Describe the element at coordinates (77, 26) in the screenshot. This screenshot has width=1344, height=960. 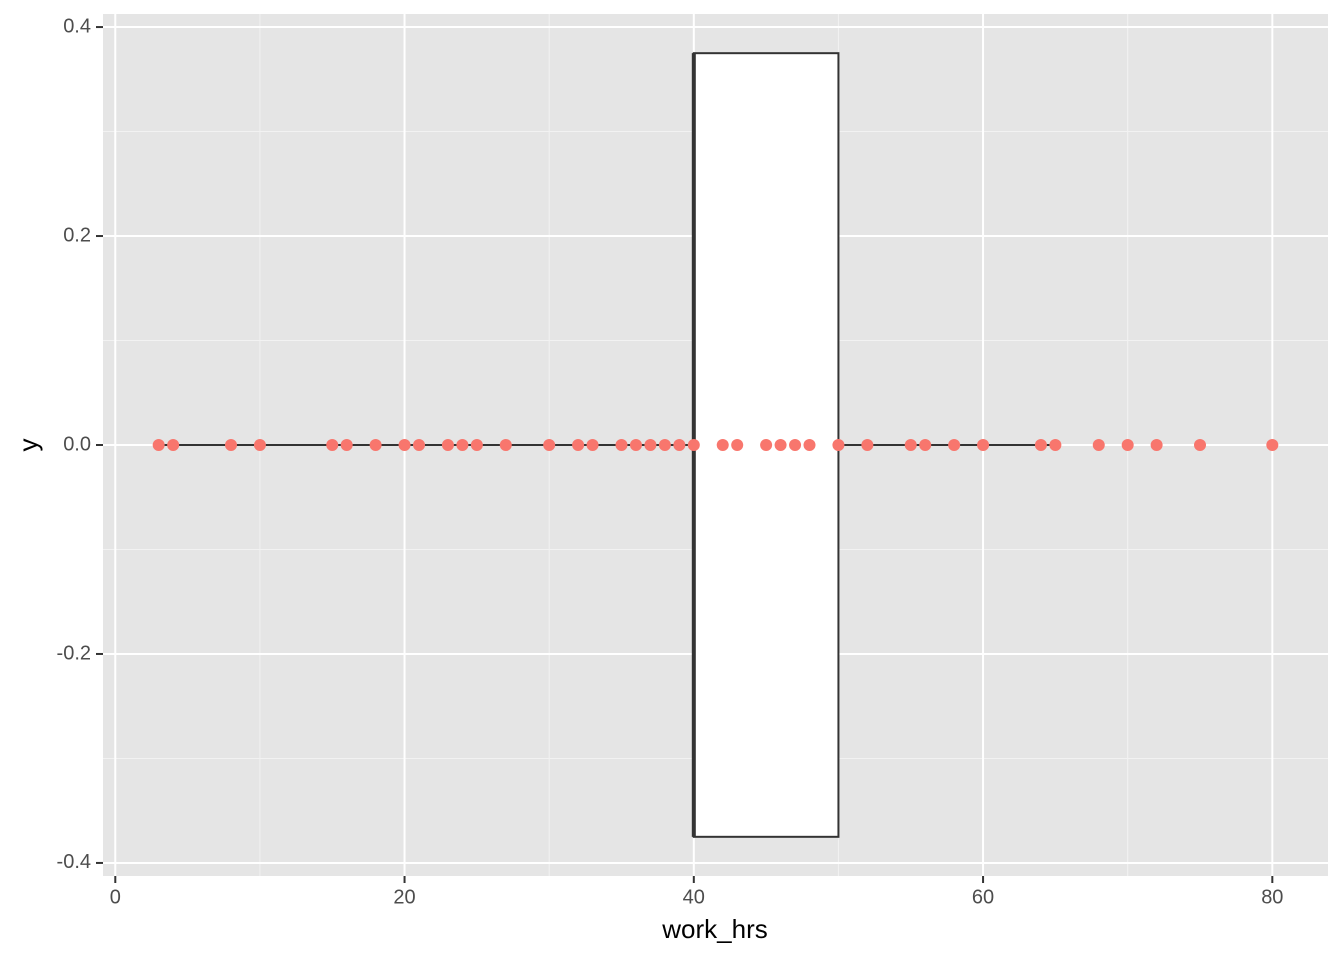
I see `y-tick-label: 0.4` at that location.